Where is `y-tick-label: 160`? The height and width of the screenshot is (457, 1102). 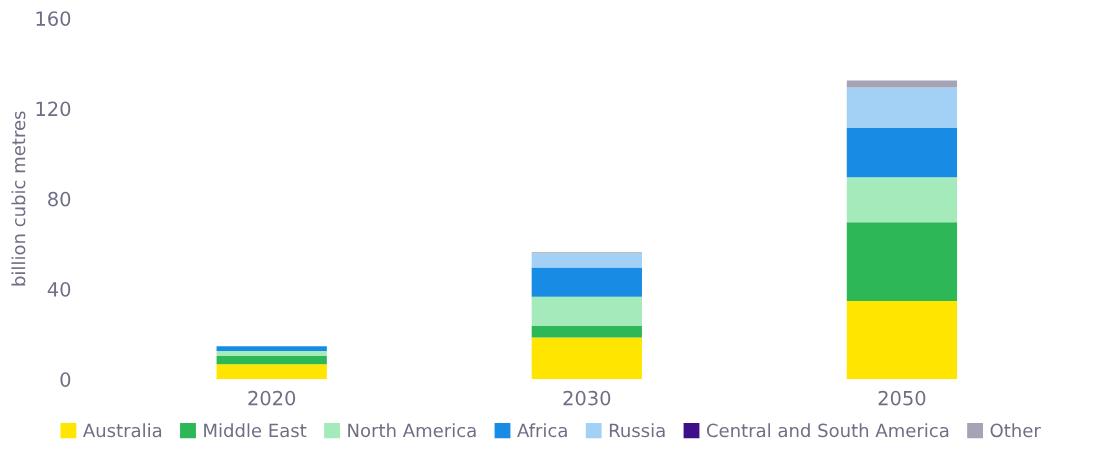
y-tick-label: 160 is located at coordinates (53, 18).